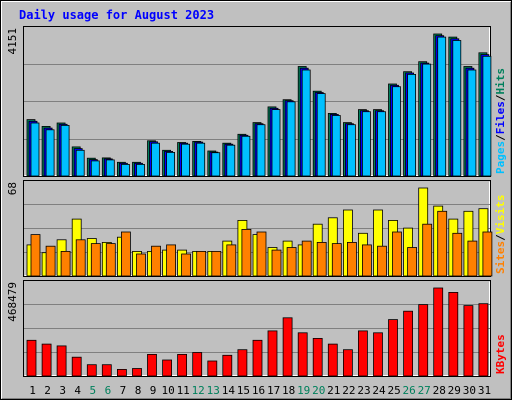 Image resolution: width=512 pixels, height=400 pixels. What do you see at coordinates (32, 390) in the screenshot?
I see `x-tick-label-1: 1` at bounding box center [32, 390].